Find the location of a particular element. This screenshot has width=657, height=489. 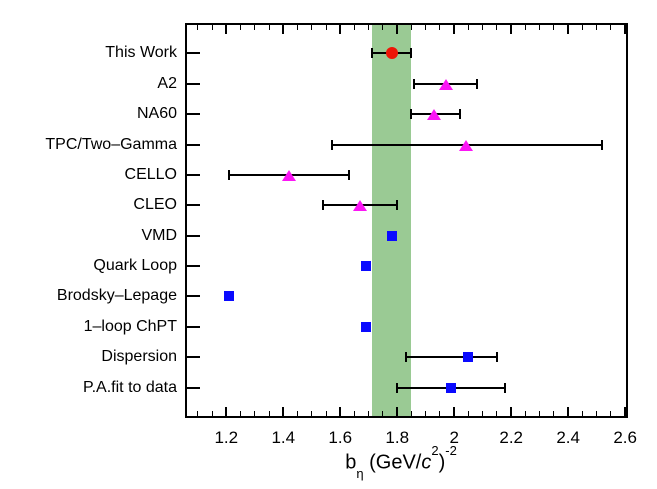

x-tick-label: 1.2 is located at coordinates (226, 437).